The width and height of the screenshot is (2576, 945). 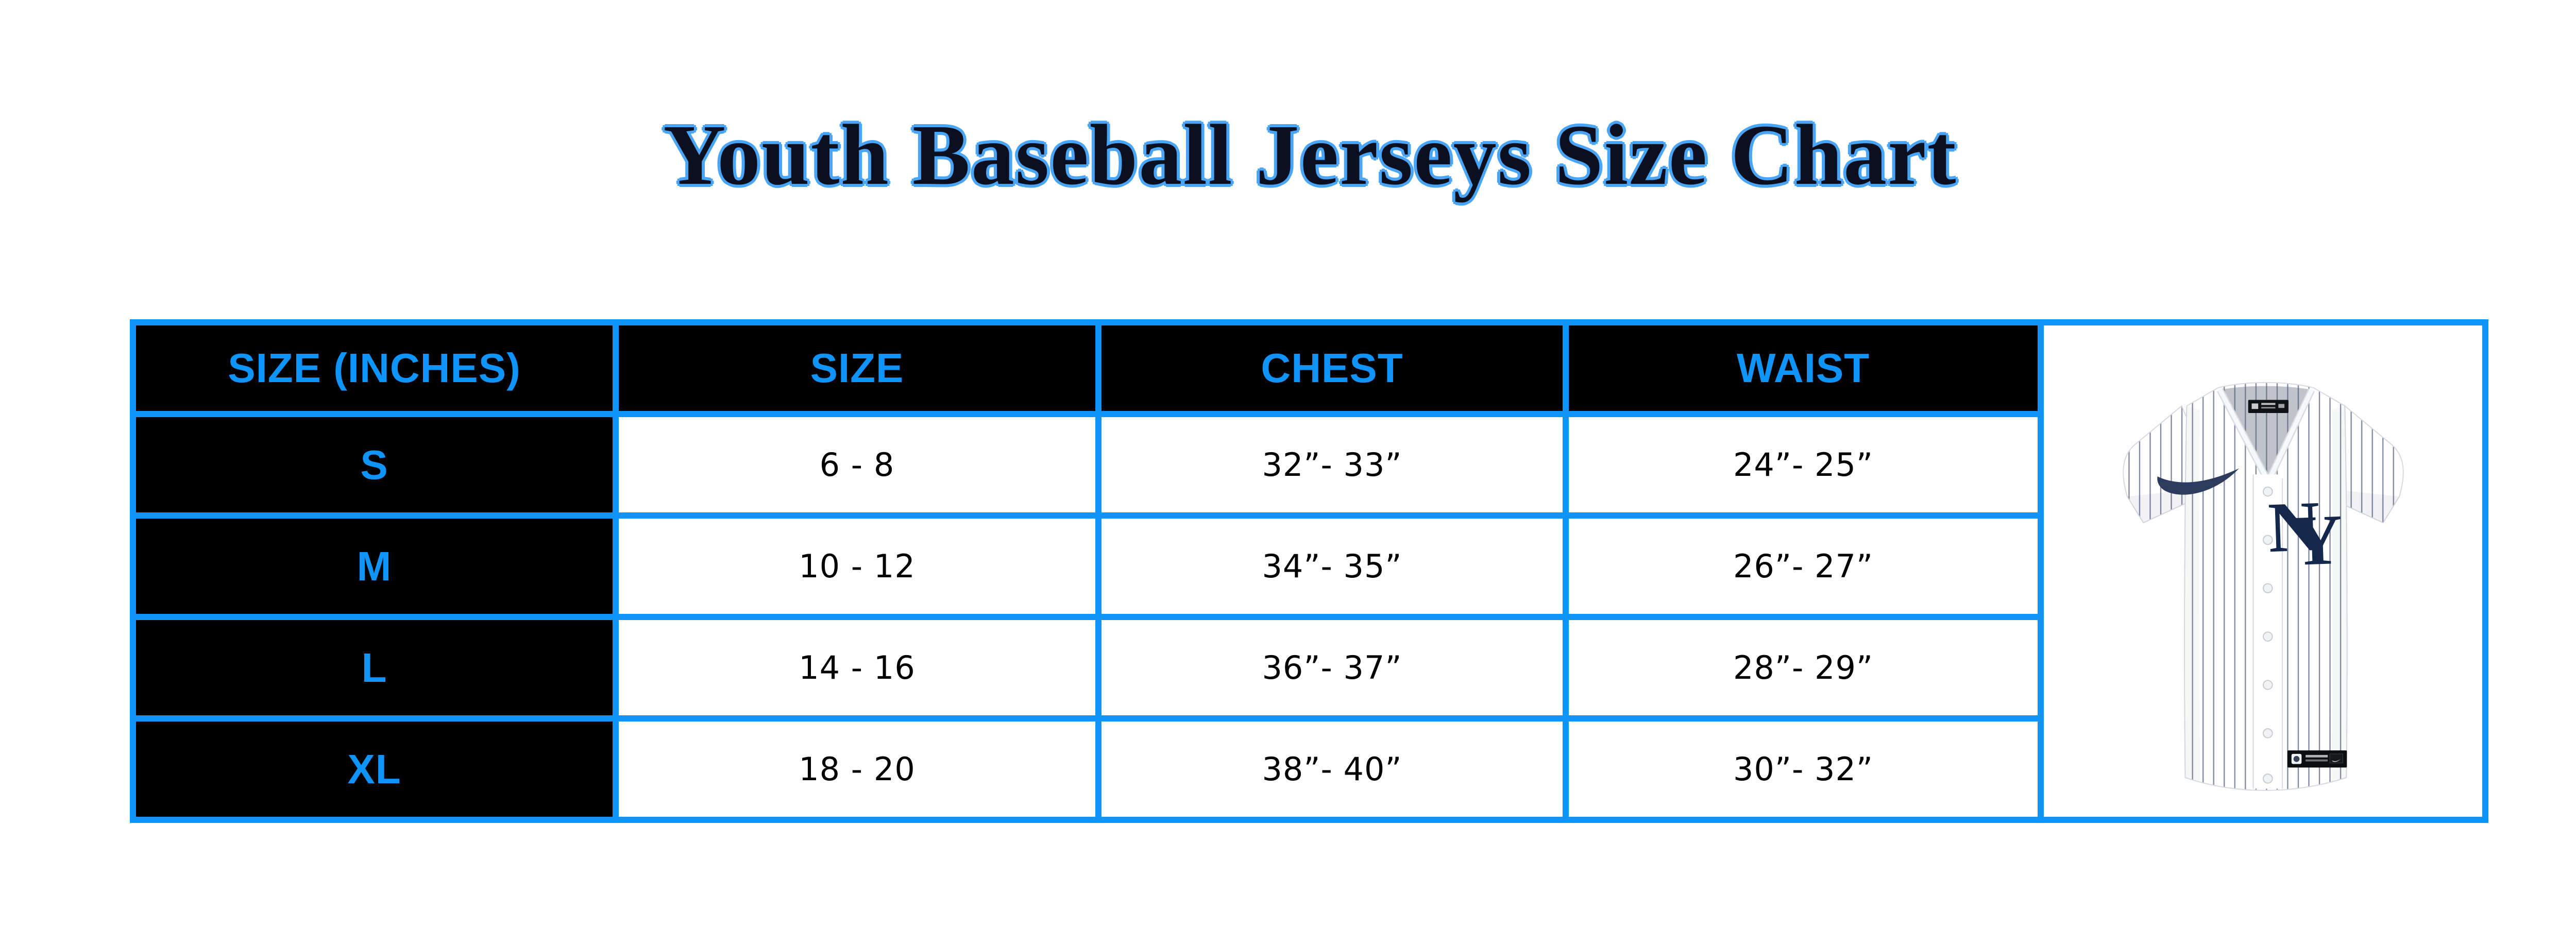 What do you see at coordinates (1803, 769) in the screenshot?
I see `data-cell-xl-waist: 30”- 32”` at bounding box center [1803, 769].